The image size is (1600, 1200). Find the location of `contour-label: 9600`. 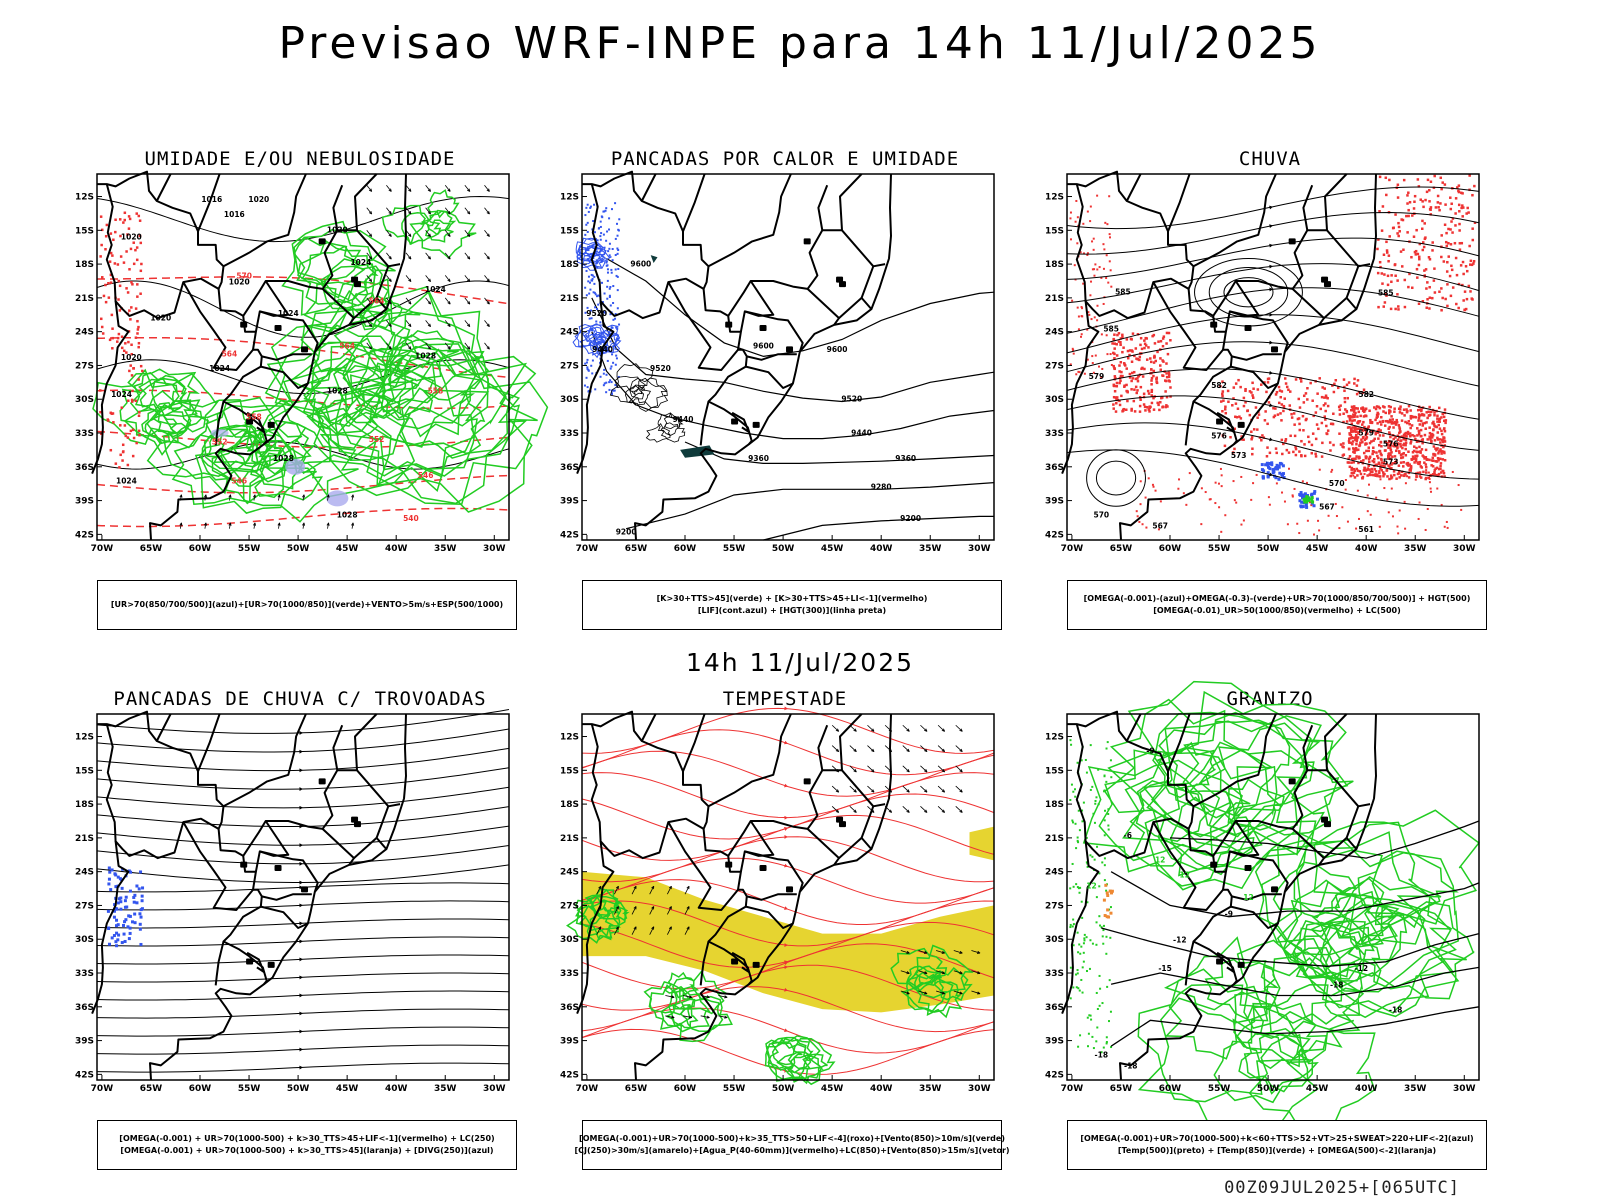

contour-label: 9600 is located at coordinates (837, 349).